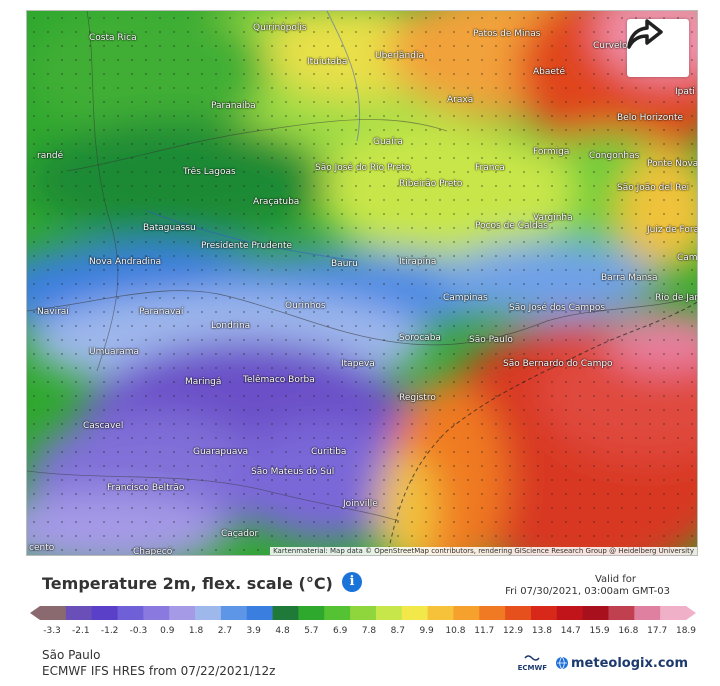 Image resolution: width=720 pixels, height=686 pixels. What do you see at coordinates (42, 548) in the screenshot?
I see `city-label: cento` at bounding box center [42, 548].